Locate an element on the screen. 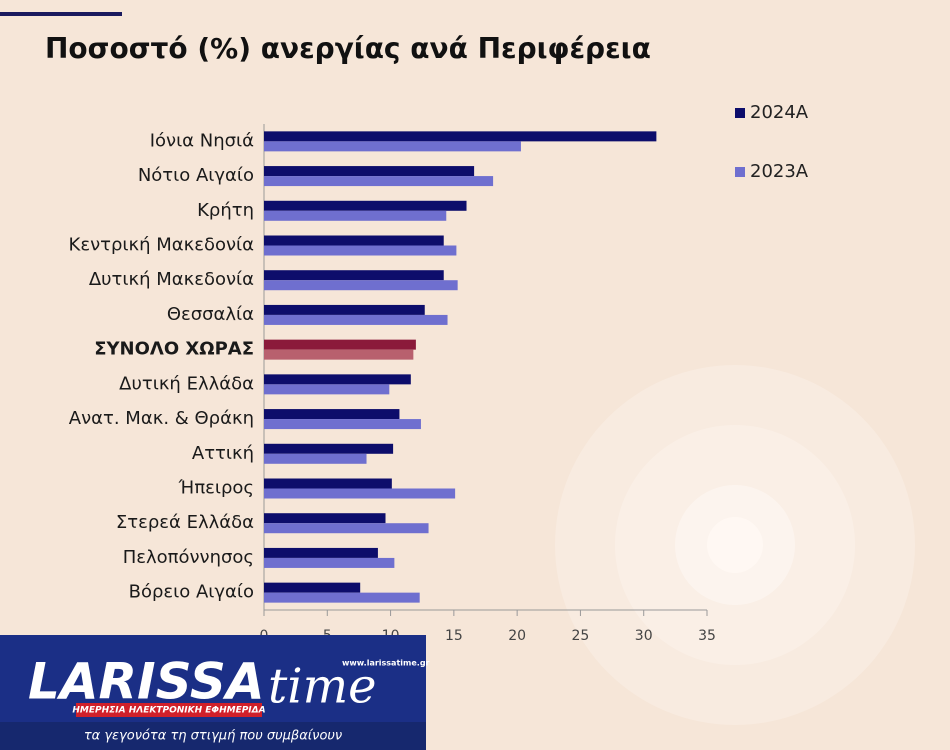 The width and height of the screenshot is (950, 750). y-tick-label: Αττική is located at coordinates (223, 453).